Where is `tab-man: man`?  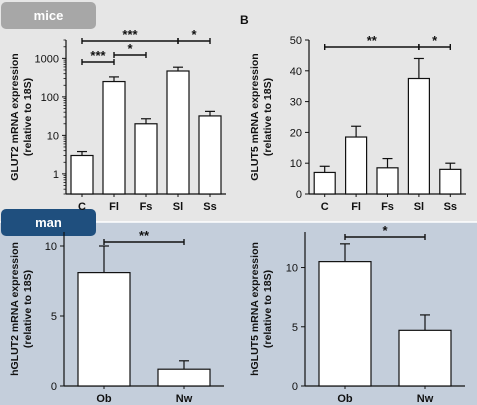 tab-man: man is located at coordinates (48, 222).